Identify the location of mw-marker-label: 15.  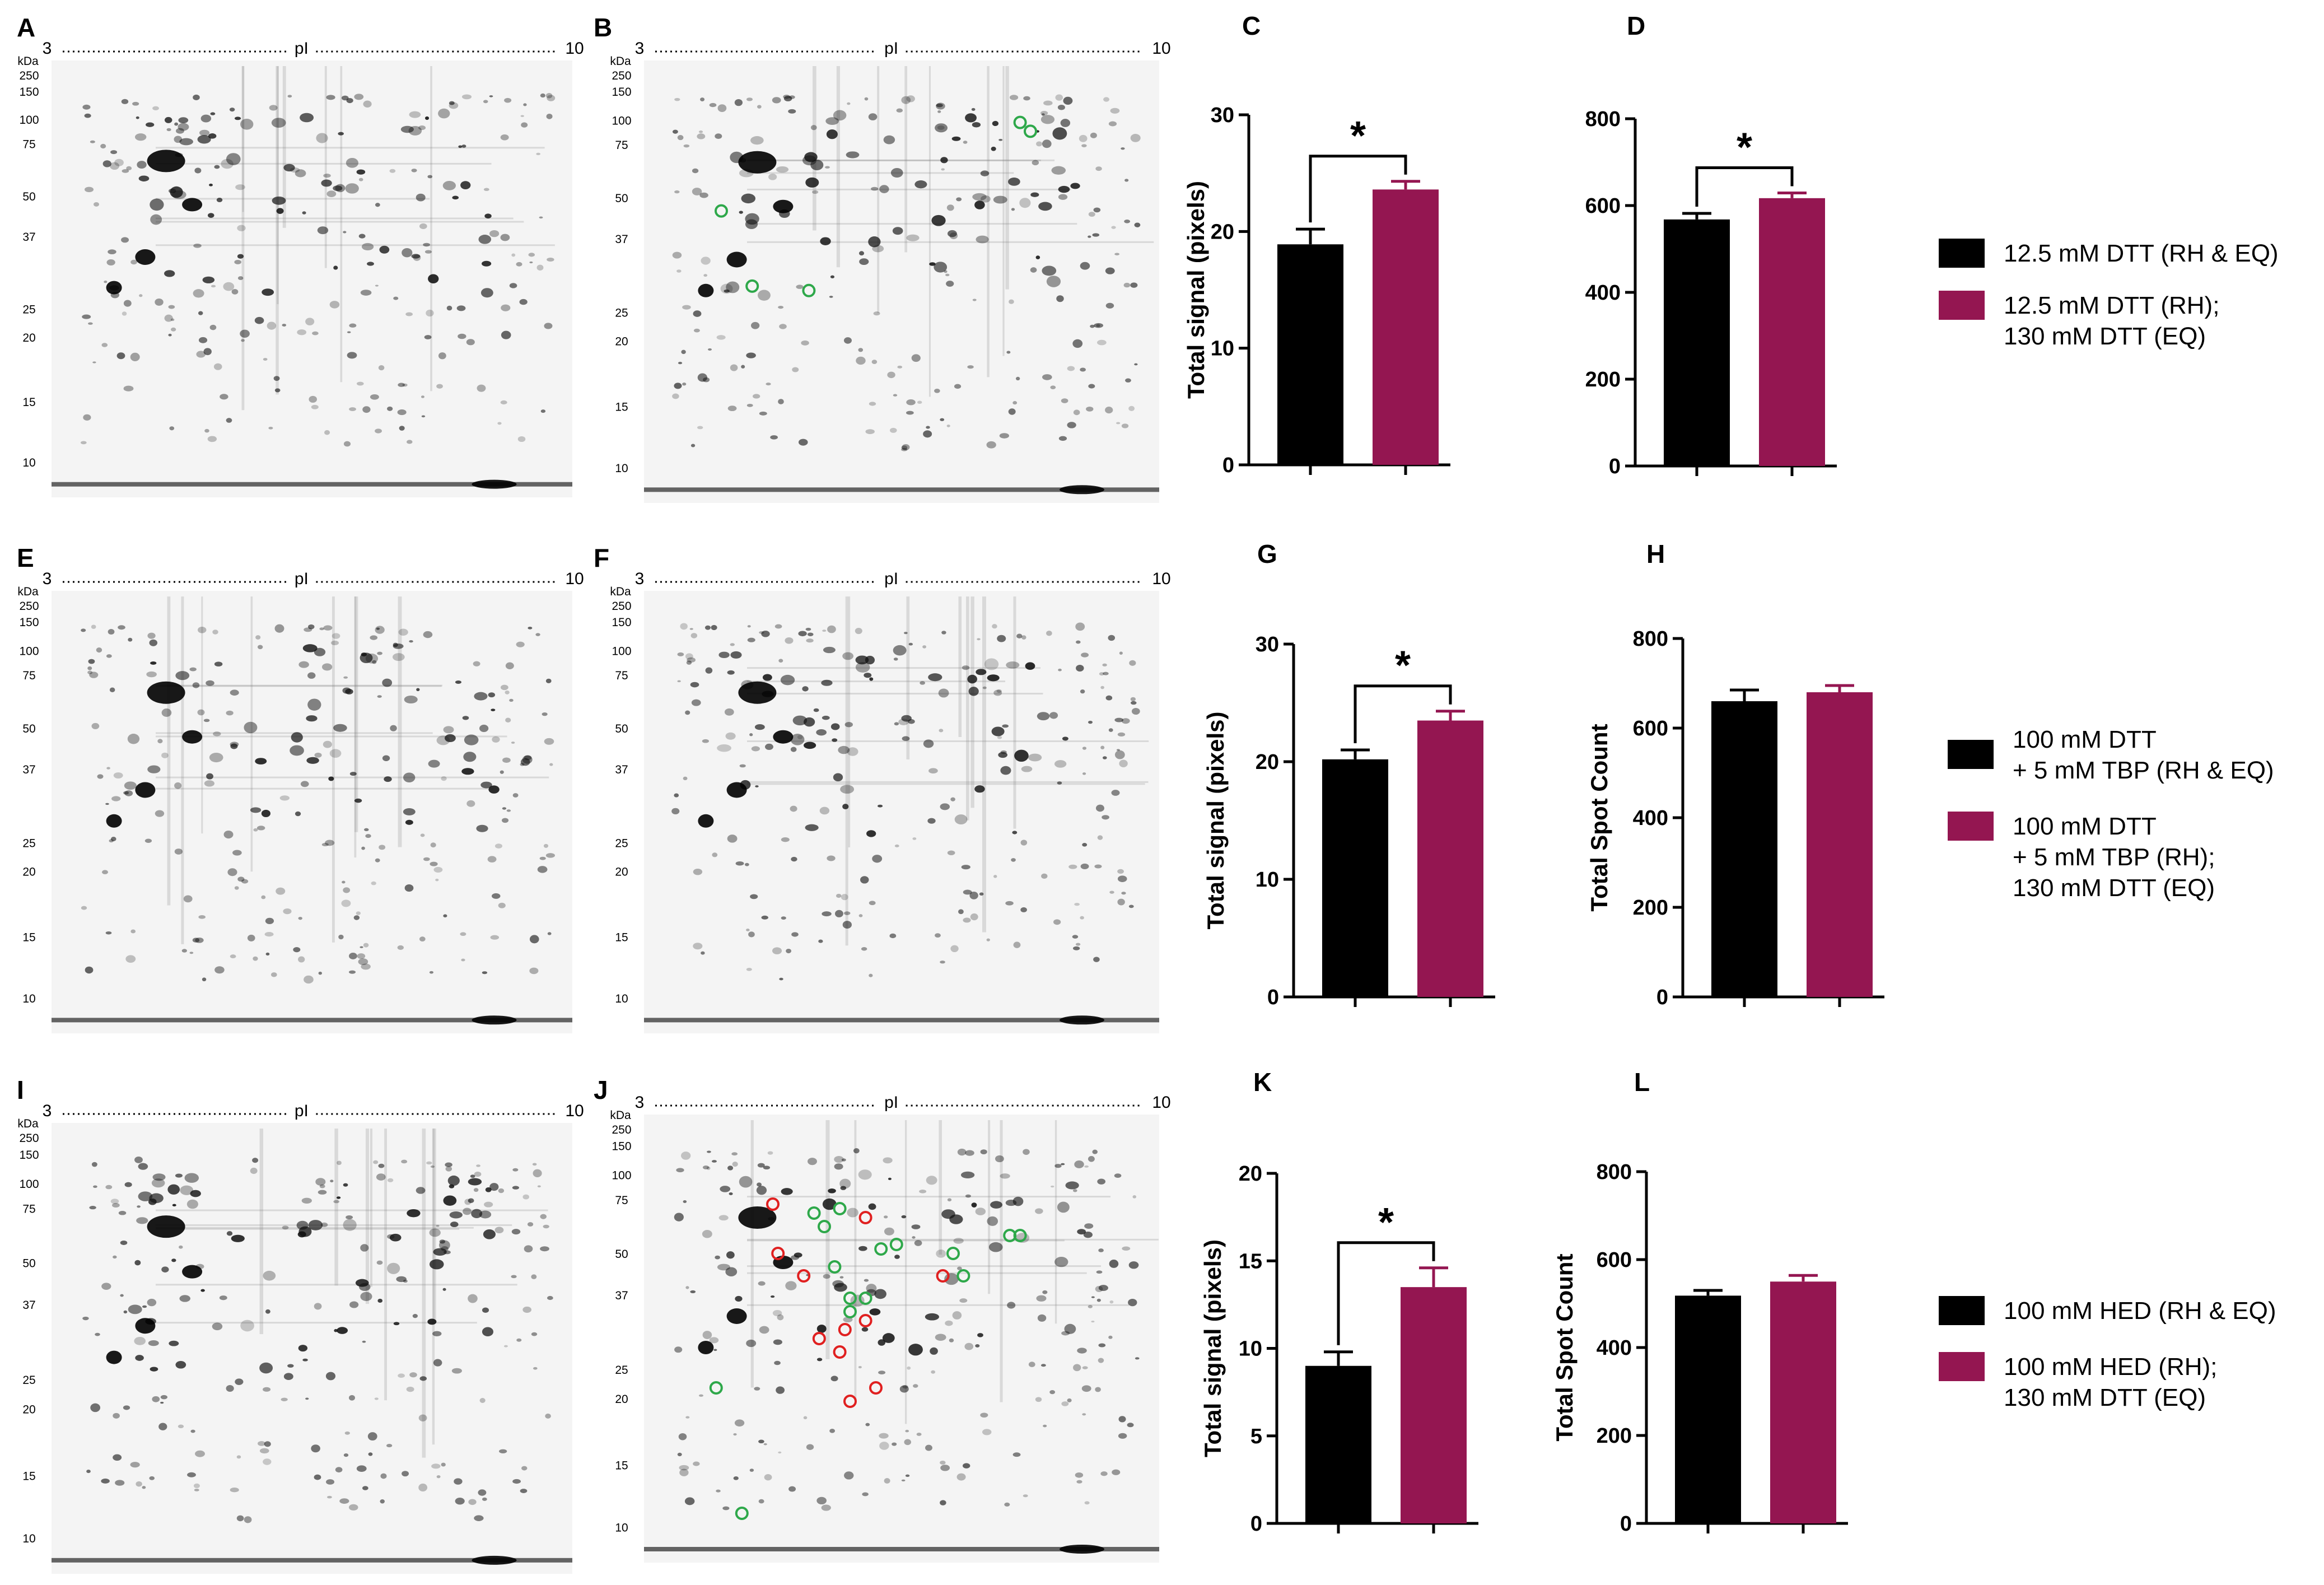
(622, 406).